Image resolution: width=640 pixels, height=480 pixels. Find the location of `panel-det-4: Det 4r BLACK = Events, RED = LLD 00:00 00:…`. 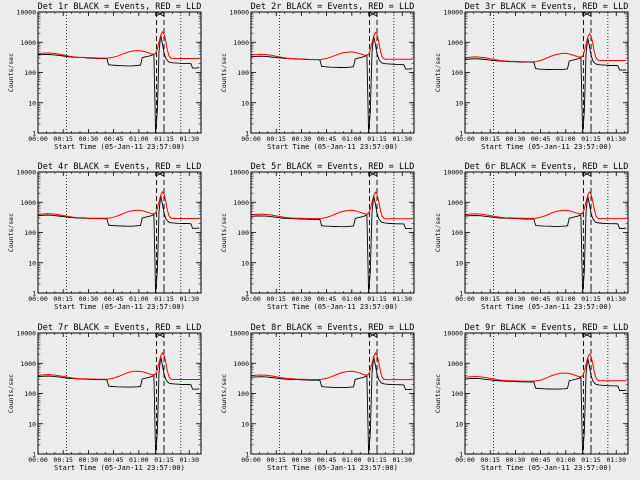

panel-det-4: Det 4r BLACK = Events, RED = LLD 00:00 00:… is located at coordinates (104, 236).